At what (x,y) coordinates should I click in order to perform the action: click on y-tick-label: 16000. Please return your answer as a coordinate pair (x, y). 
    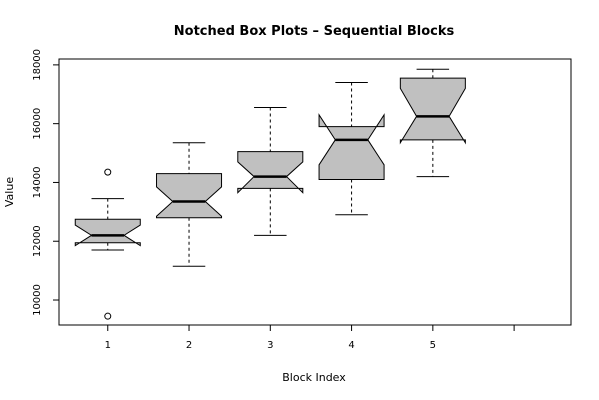
    Looking at the image, I should click on (37, 124).